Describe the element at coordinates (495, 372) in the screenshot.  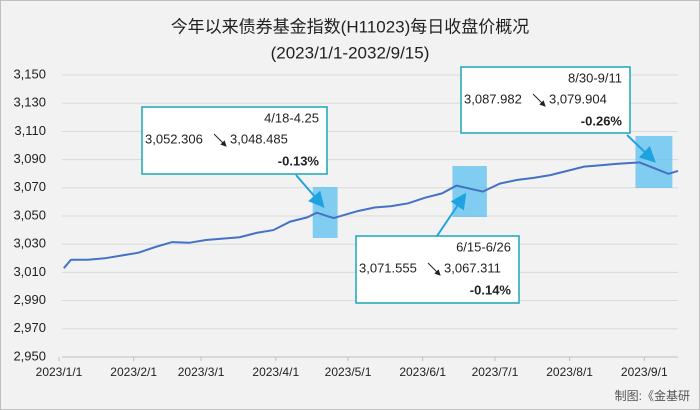
I see `x-tick-label: 2023/7/1` at that location.